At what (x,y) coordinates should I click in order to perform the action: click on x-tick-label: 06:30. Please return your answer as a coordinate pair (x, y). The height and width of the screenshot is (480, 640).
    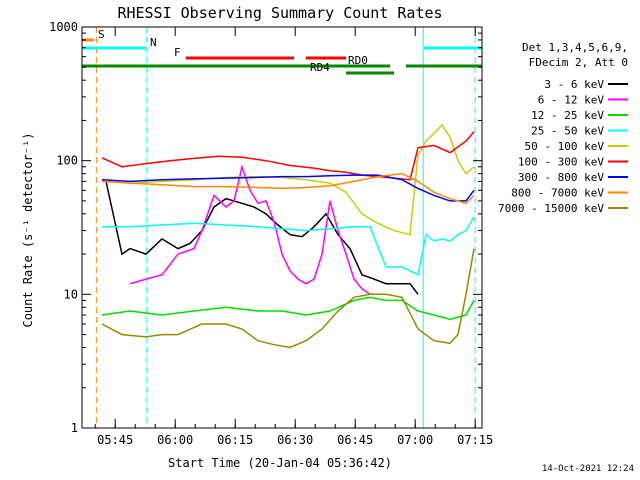
    Looking at the image, I should click on (295, 440).